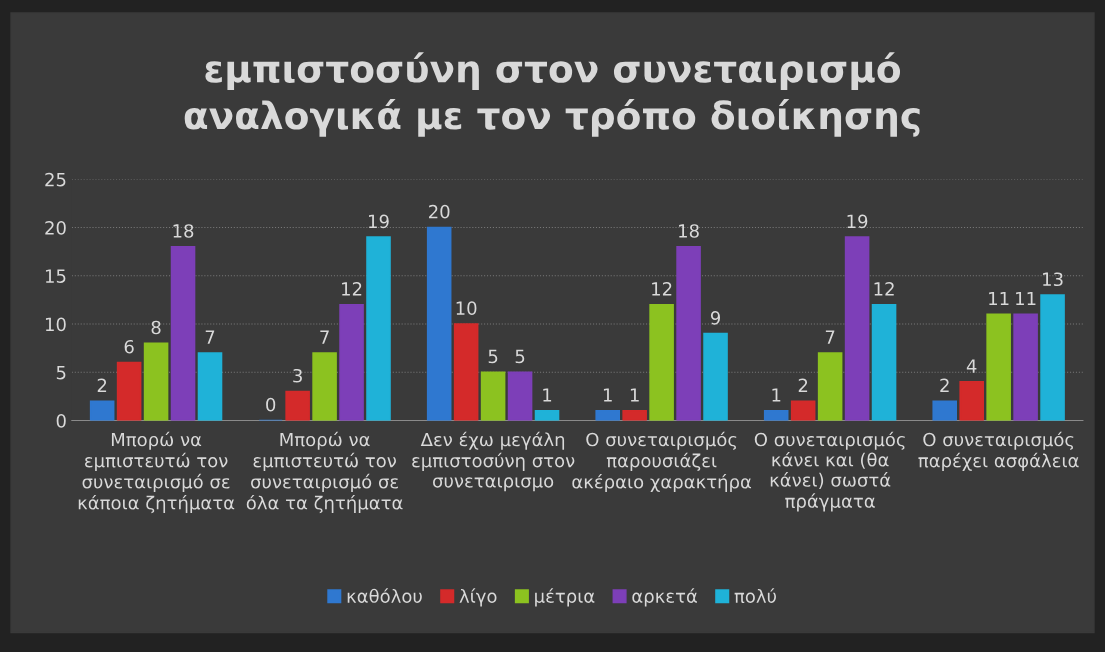 The image size is (1105, 652). Describe the element at coordinates (55, 179) in the screenshot. I see `y-tick-label: 25` at that location.